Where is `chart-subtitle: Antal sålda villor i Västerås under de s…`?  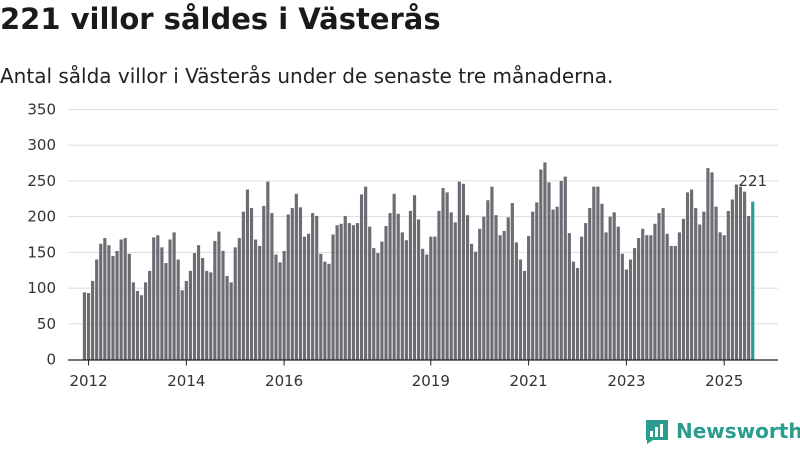 chart-subtitle: Antal sålda villor i Västerås under de s… is located at coordinates (307, 76).